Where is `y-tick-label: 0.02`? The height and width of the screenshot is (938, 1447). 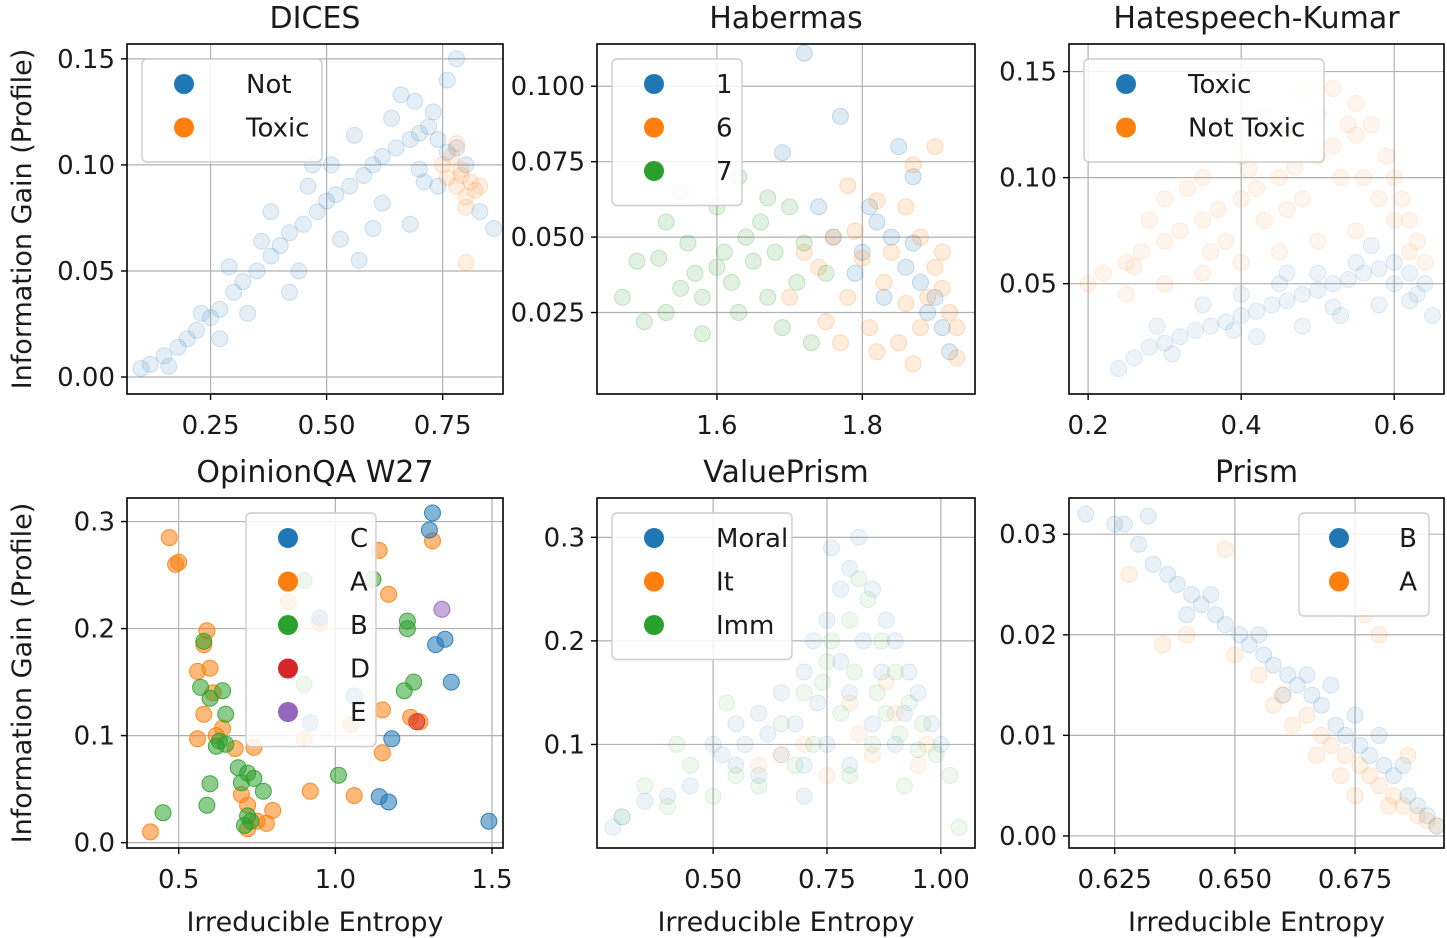
y-tick-label: 0.02 is located at coordinates (1028, 636).